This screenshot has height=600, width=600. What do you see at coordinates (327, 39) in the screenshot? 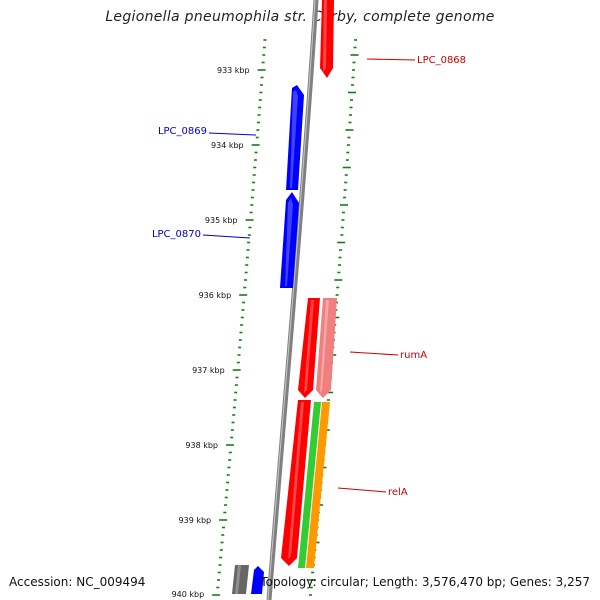
I see `feature-lpc0868` at bounding box center [327, 39].